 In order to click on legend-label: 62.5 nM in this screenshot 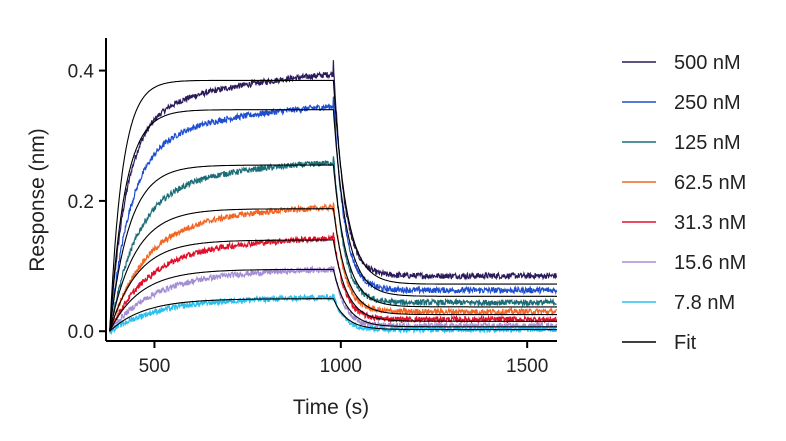, I will do `click(710, 183)`.